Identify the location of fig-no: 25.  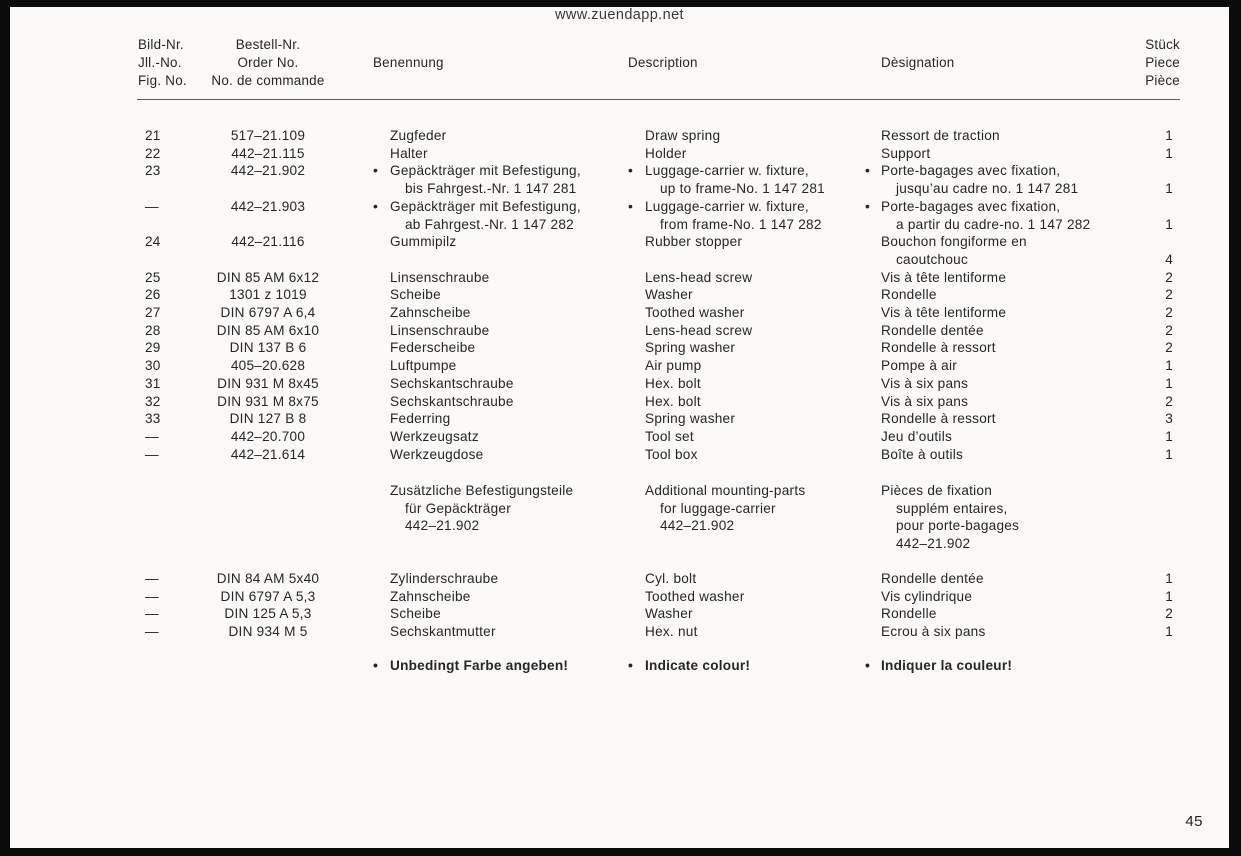
(153, 277).